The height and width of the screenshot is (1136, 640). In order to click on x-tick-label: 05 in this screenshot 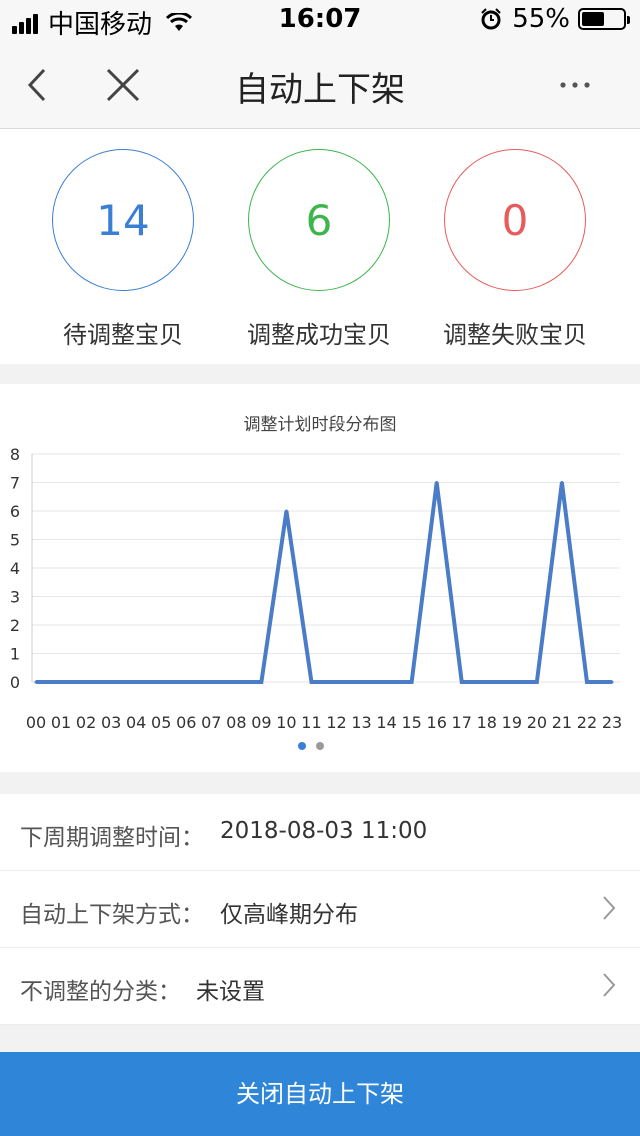, I will do `click(161, 722)`.